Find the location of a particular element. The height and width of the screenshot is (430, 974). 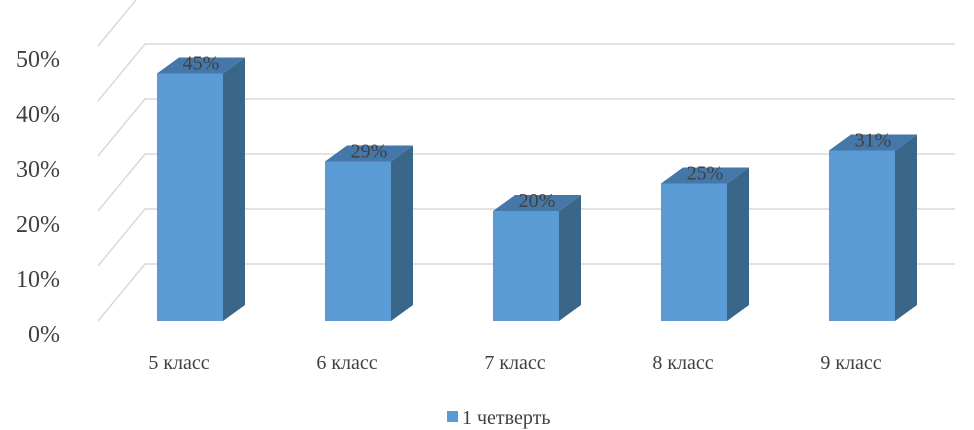

bar: 25% is located at coordinates (705, 242).